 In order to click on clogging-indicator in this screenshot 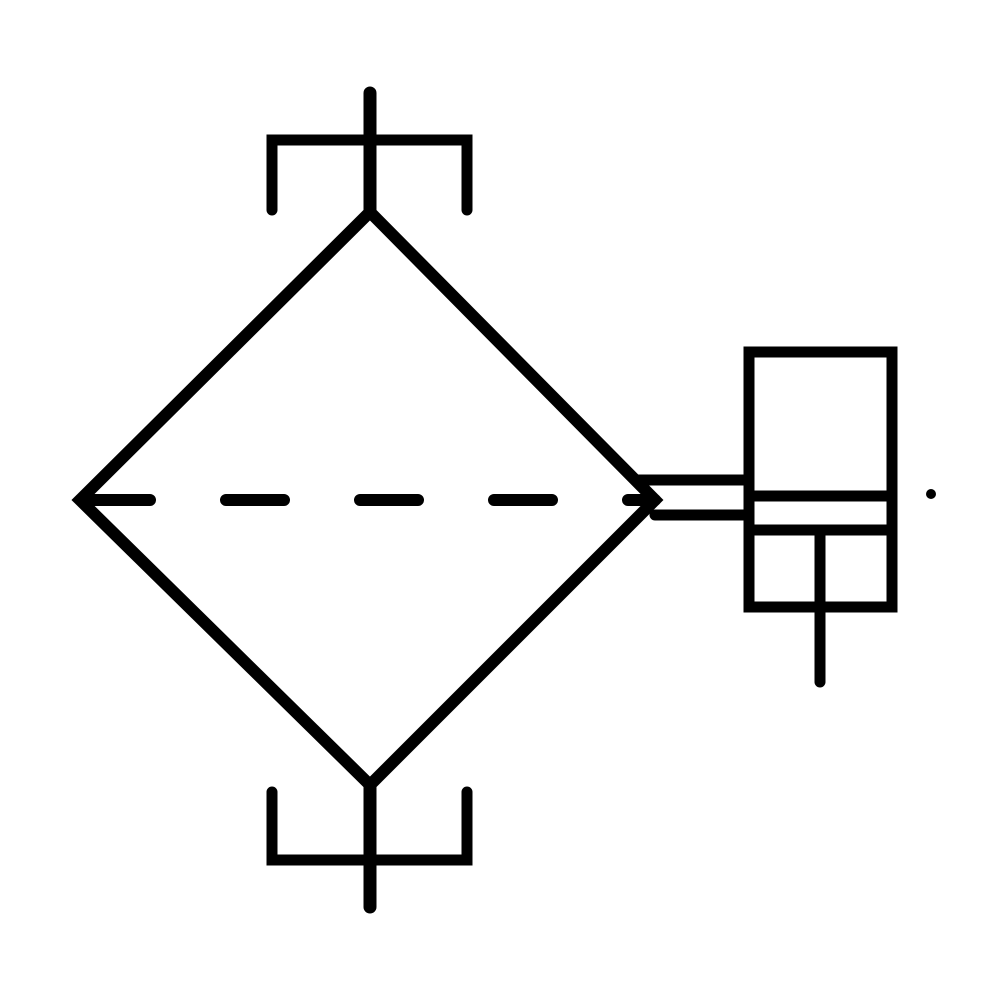, I will do `click(820, 517)`.